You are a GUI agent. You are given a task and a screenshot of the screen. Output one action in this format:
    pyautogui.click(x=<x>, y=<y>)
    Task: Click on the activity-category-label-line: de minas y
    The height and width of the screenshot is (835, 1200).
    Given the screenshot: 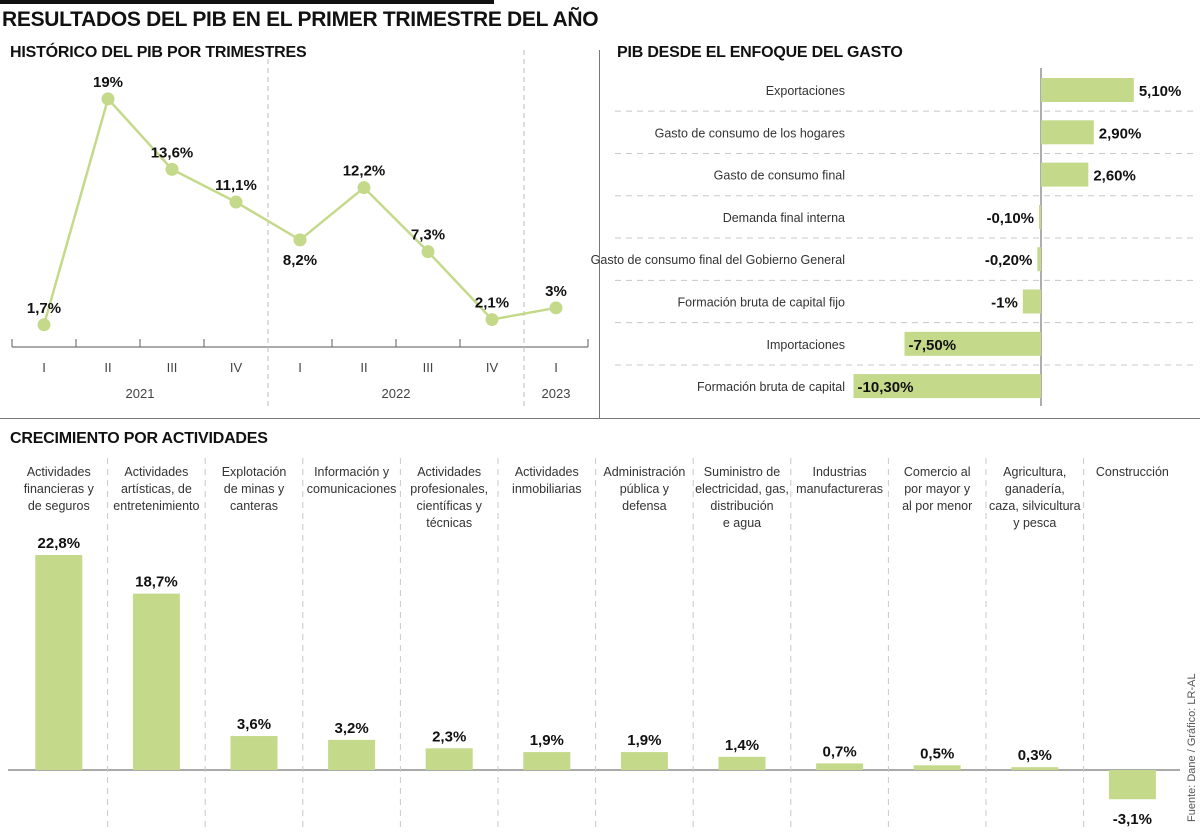 What is the action you would take?
    pyautogui.click(x=254, y=489)
    